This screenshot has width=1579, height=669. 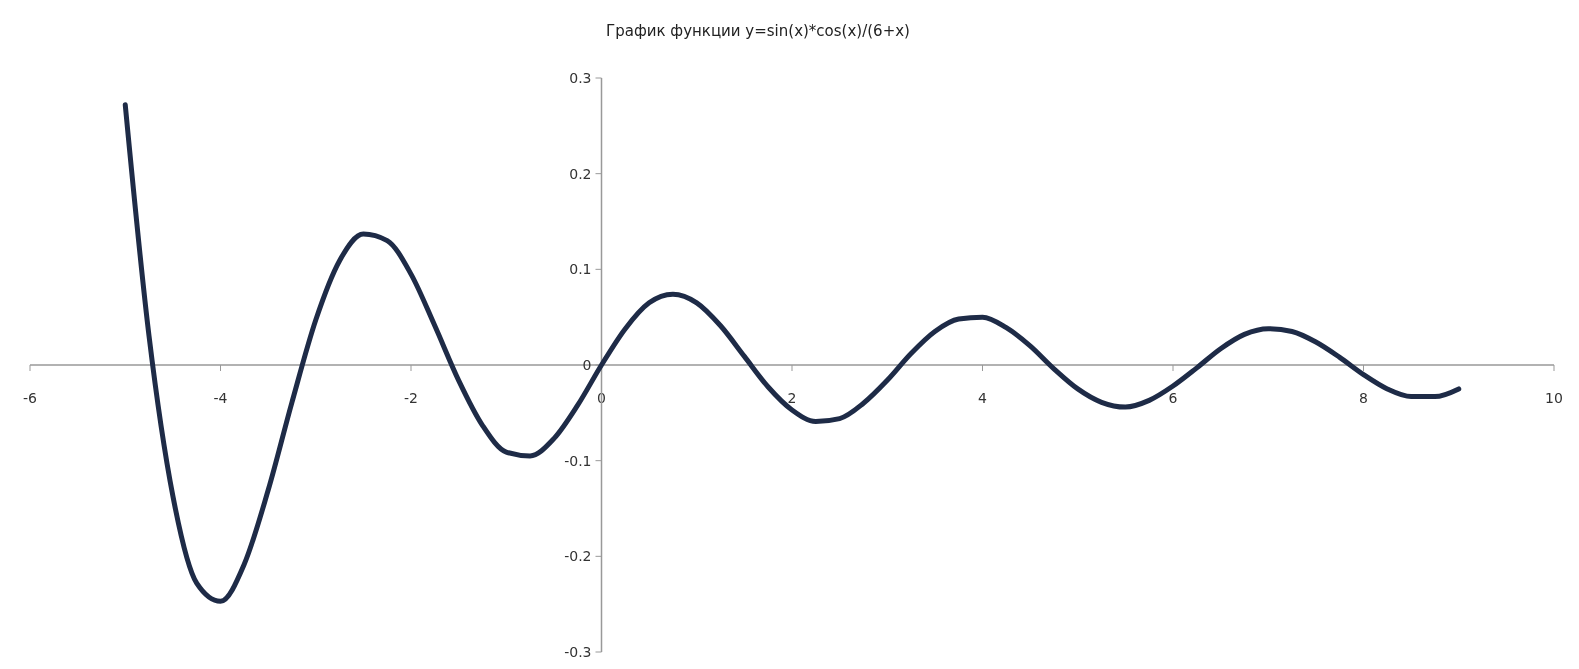 What do you see at coordinates (220, 398) in the screenshot?
I see `x-tick-label: -4` at bounding box center [220, 398].